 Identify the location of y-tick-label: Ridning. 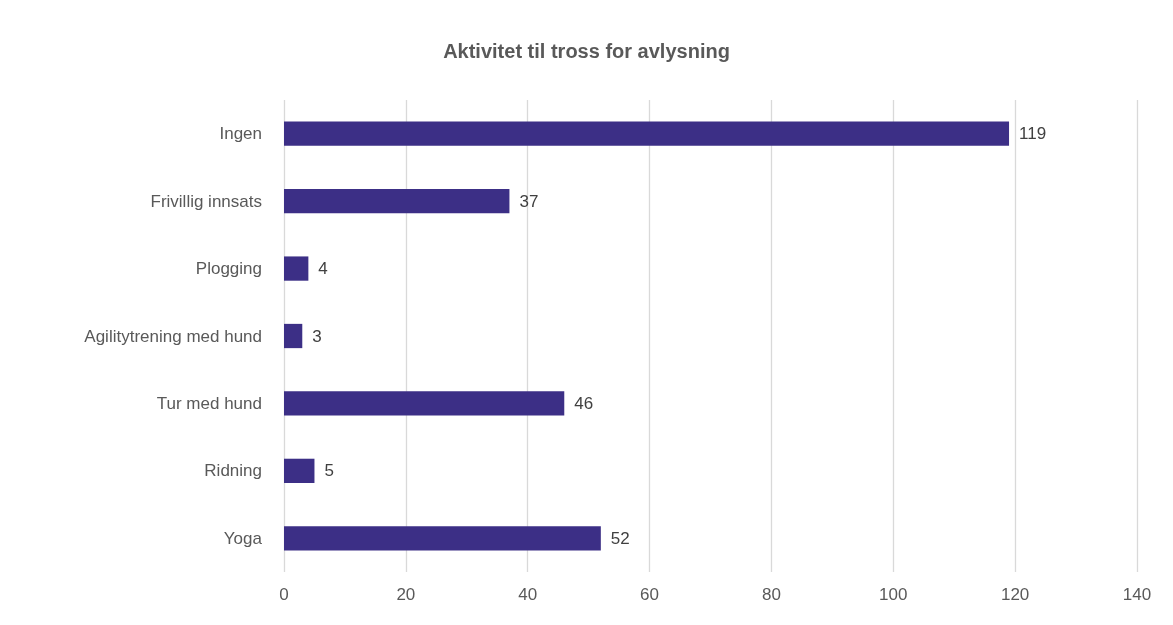
(233, 471).